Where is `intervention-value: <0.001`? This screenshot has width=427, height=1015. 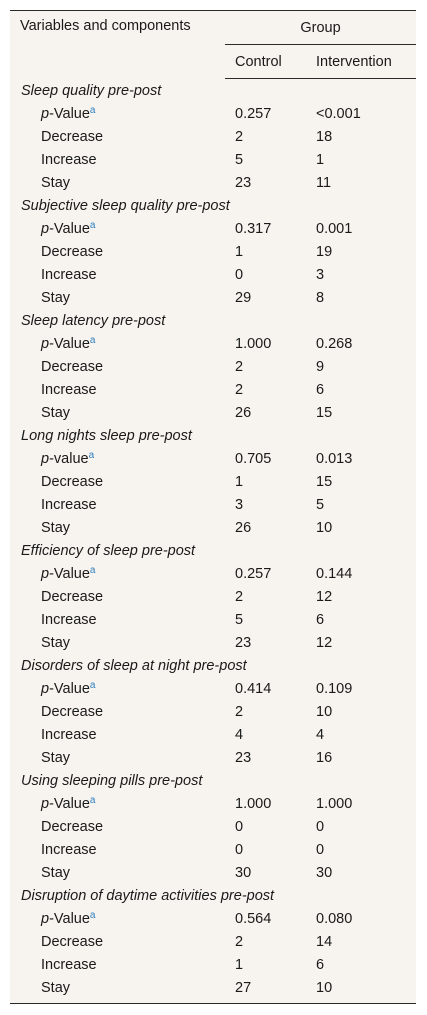 intervention-value: <0.001 is located at coordinates (338, 113).